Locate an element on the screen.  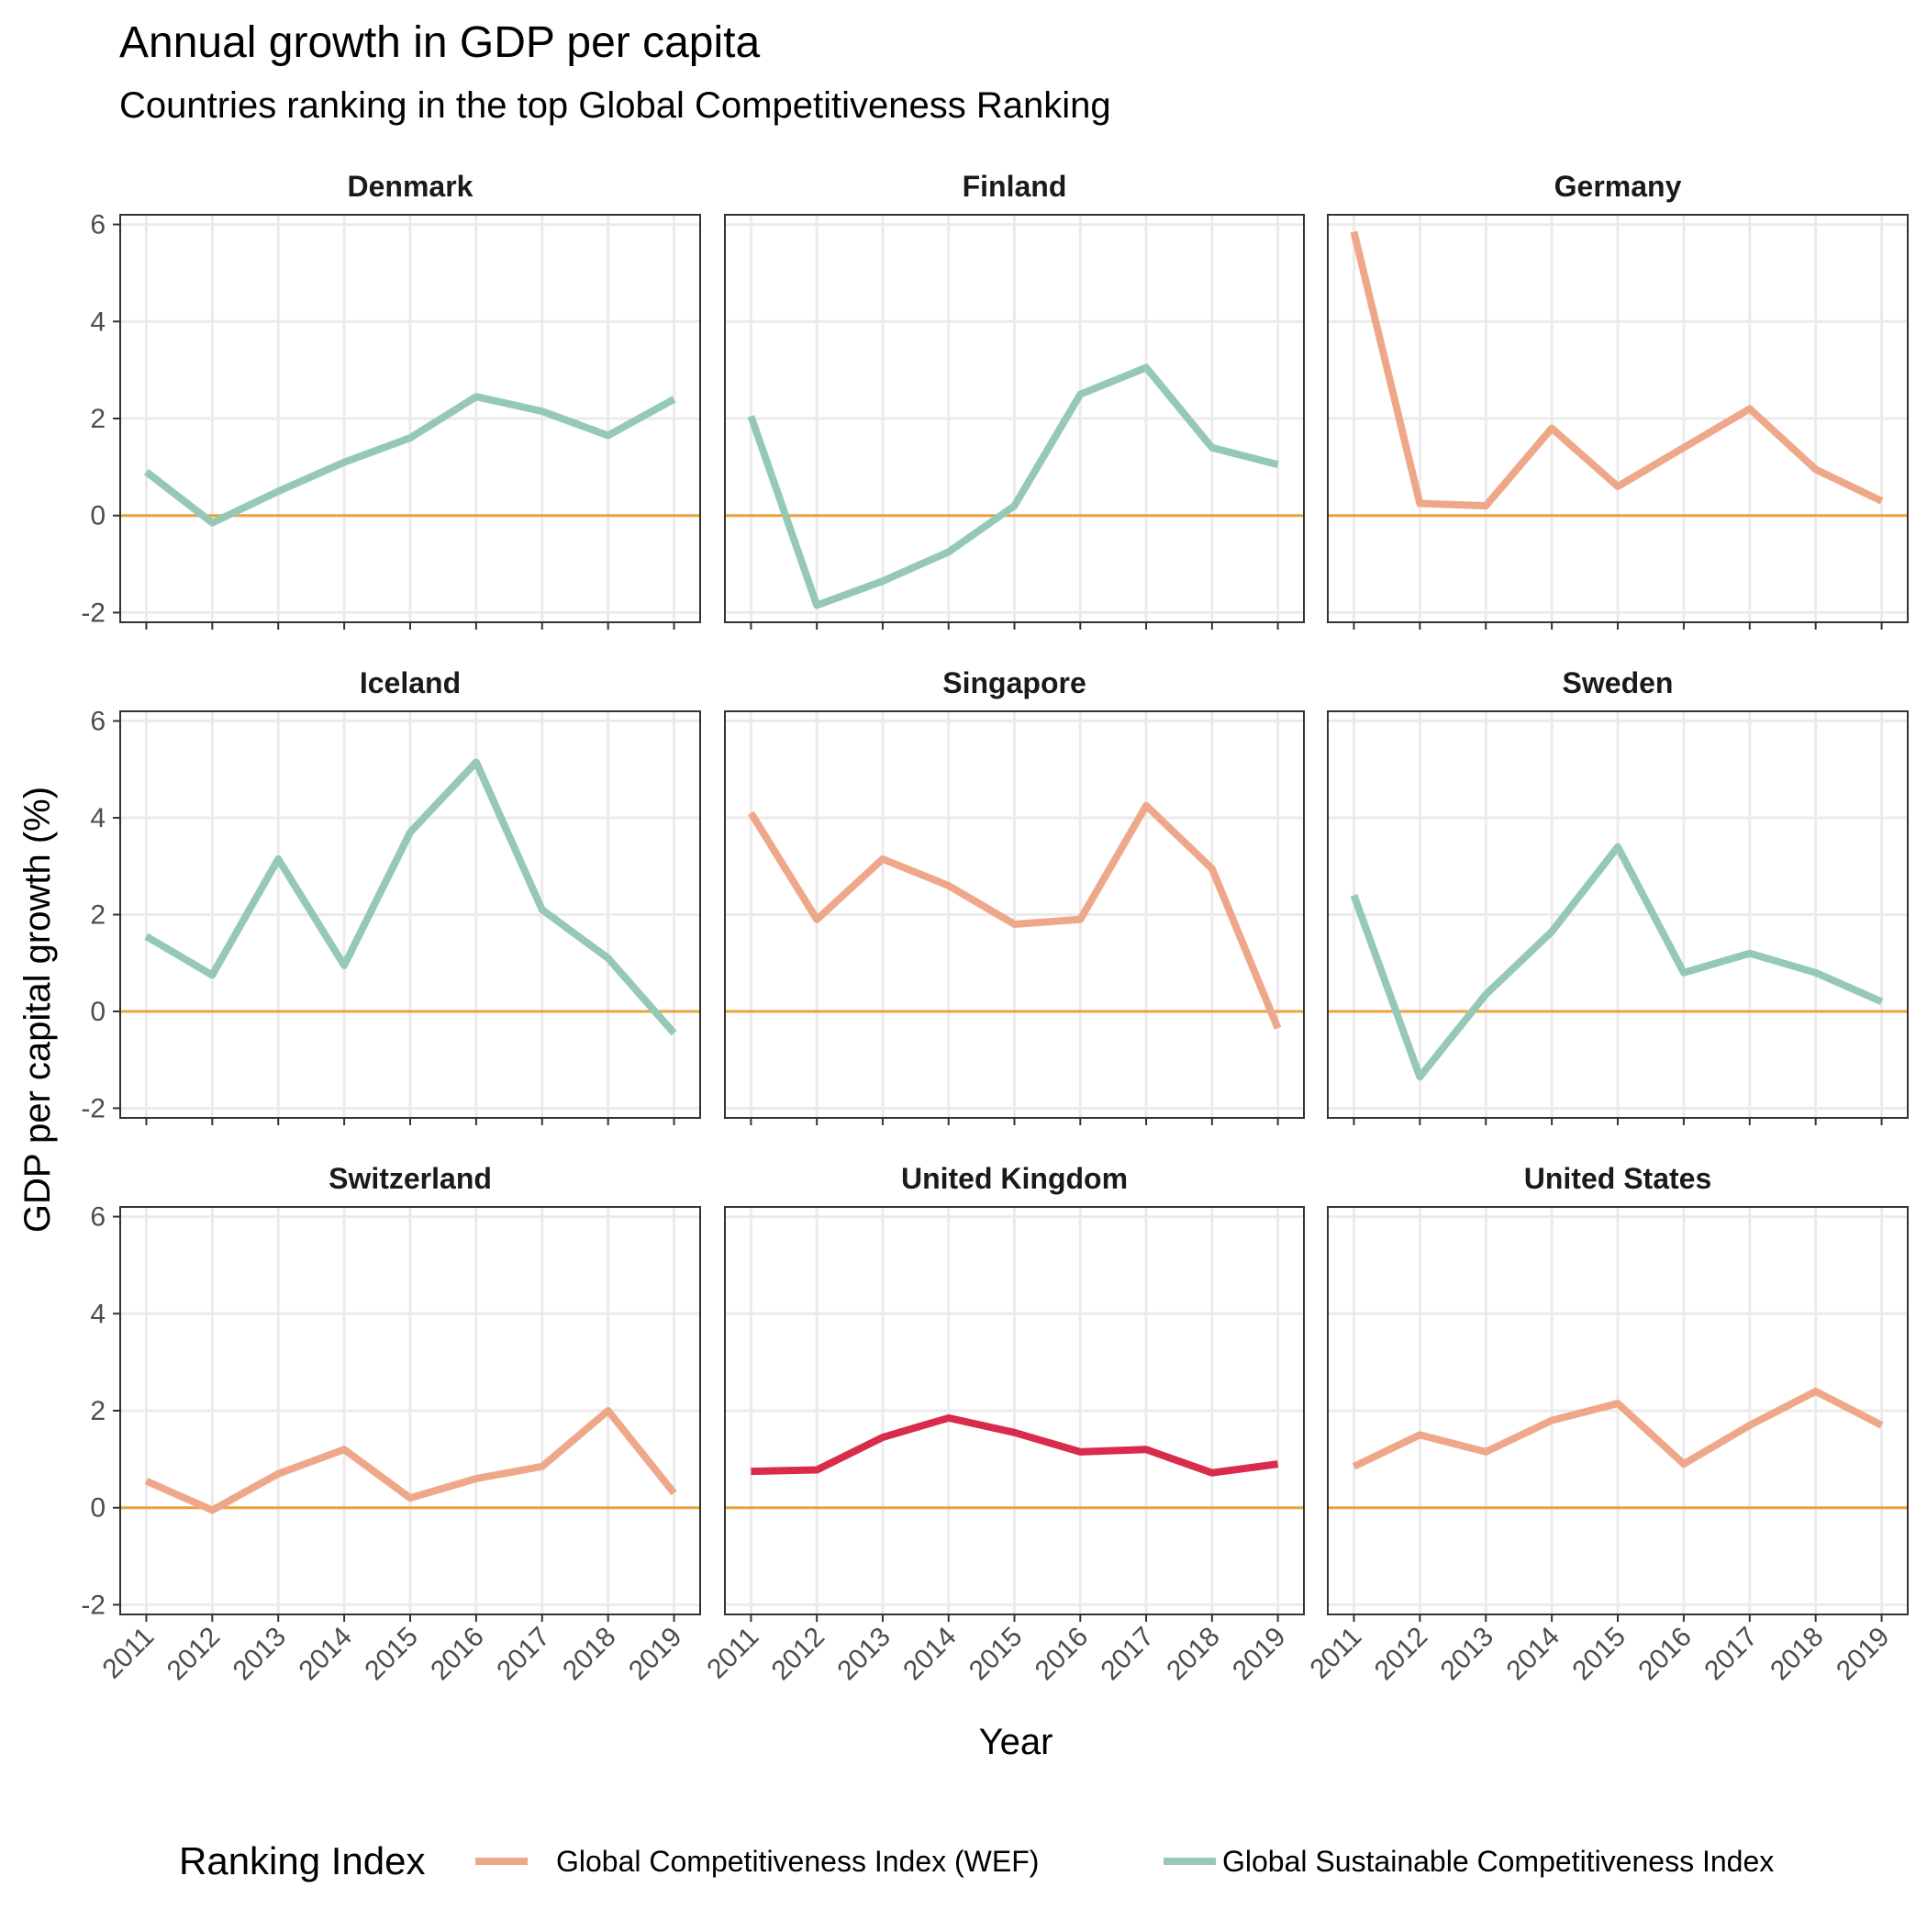
series-line-singapore is located at coordinates (1014, 916).